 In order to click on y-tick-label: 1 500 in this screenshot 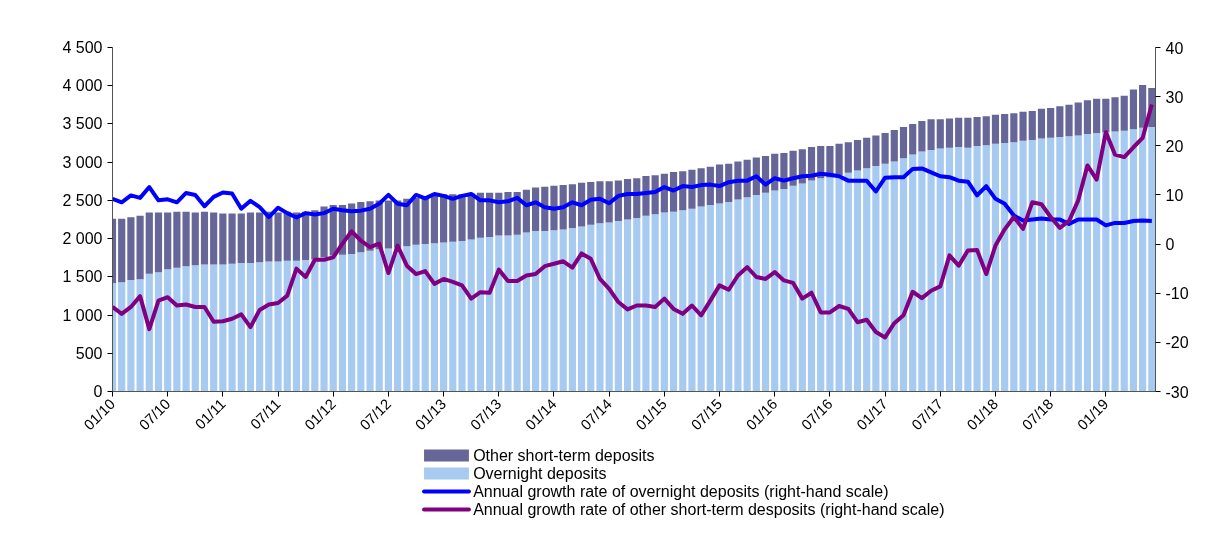, I will do `click(82, 277)`.